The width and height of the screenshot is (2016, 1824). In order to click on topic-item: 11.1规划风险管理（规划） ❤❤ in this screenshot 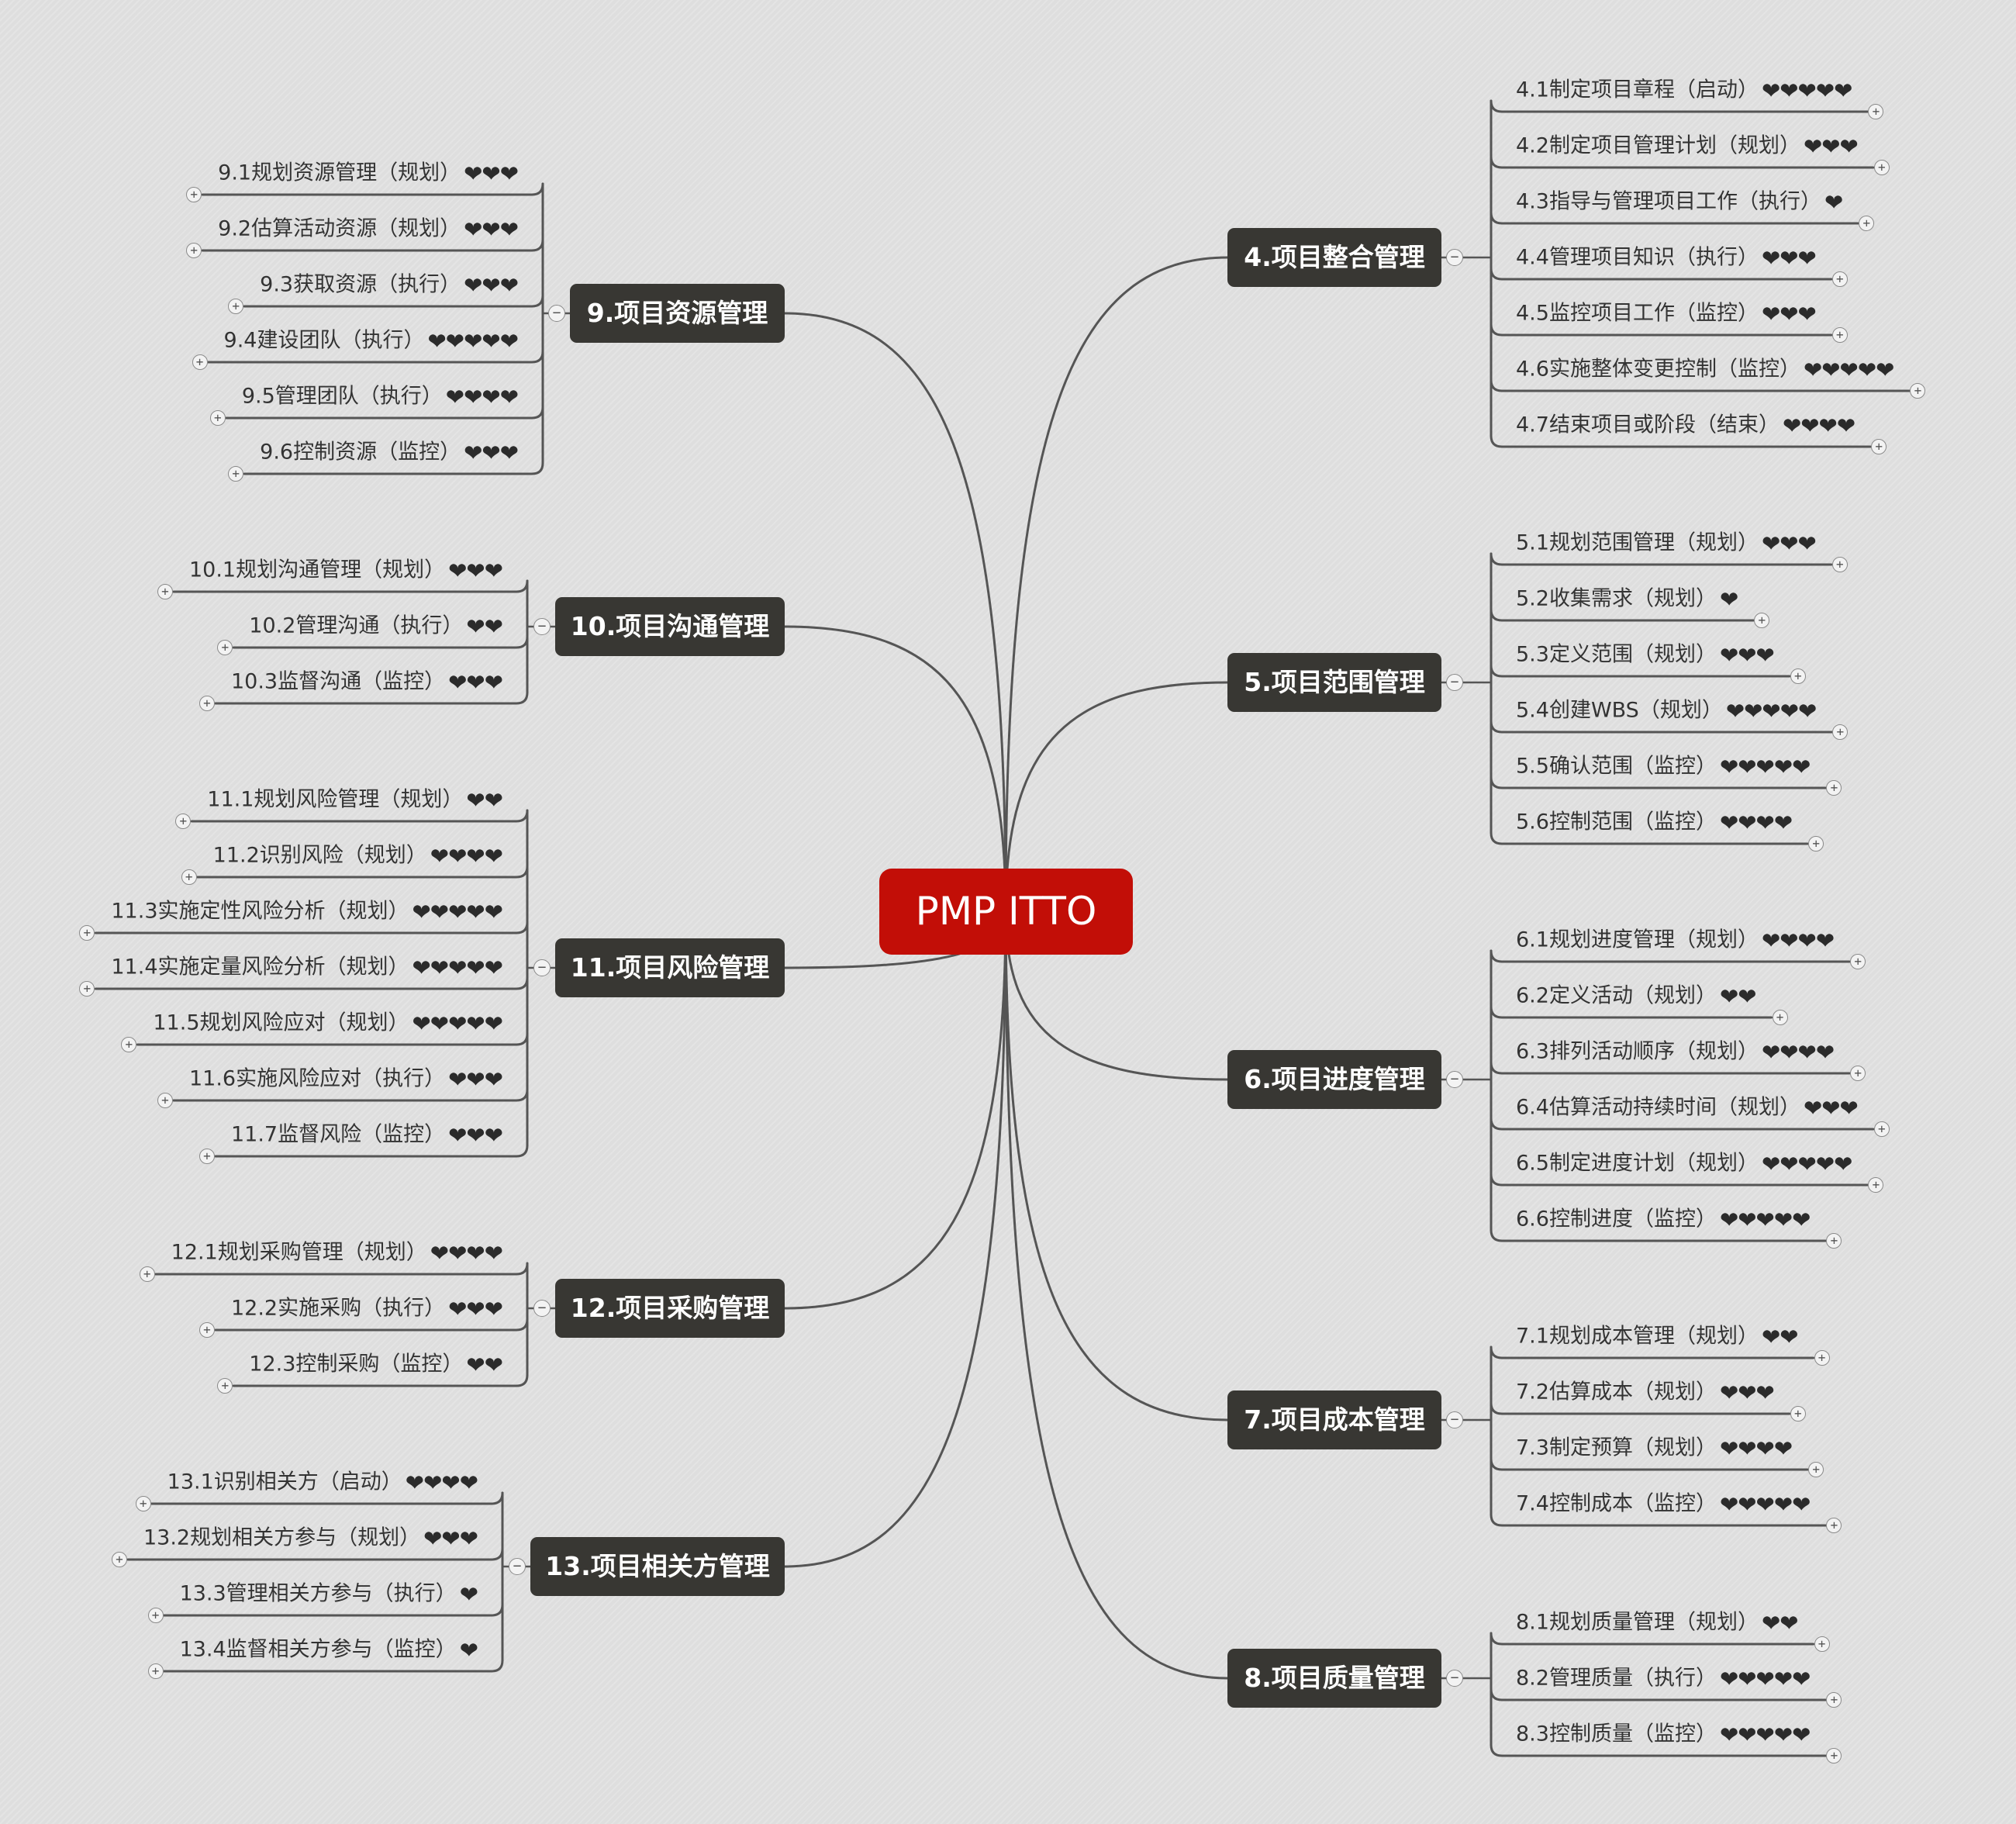, I will do `click(355, 799)`.